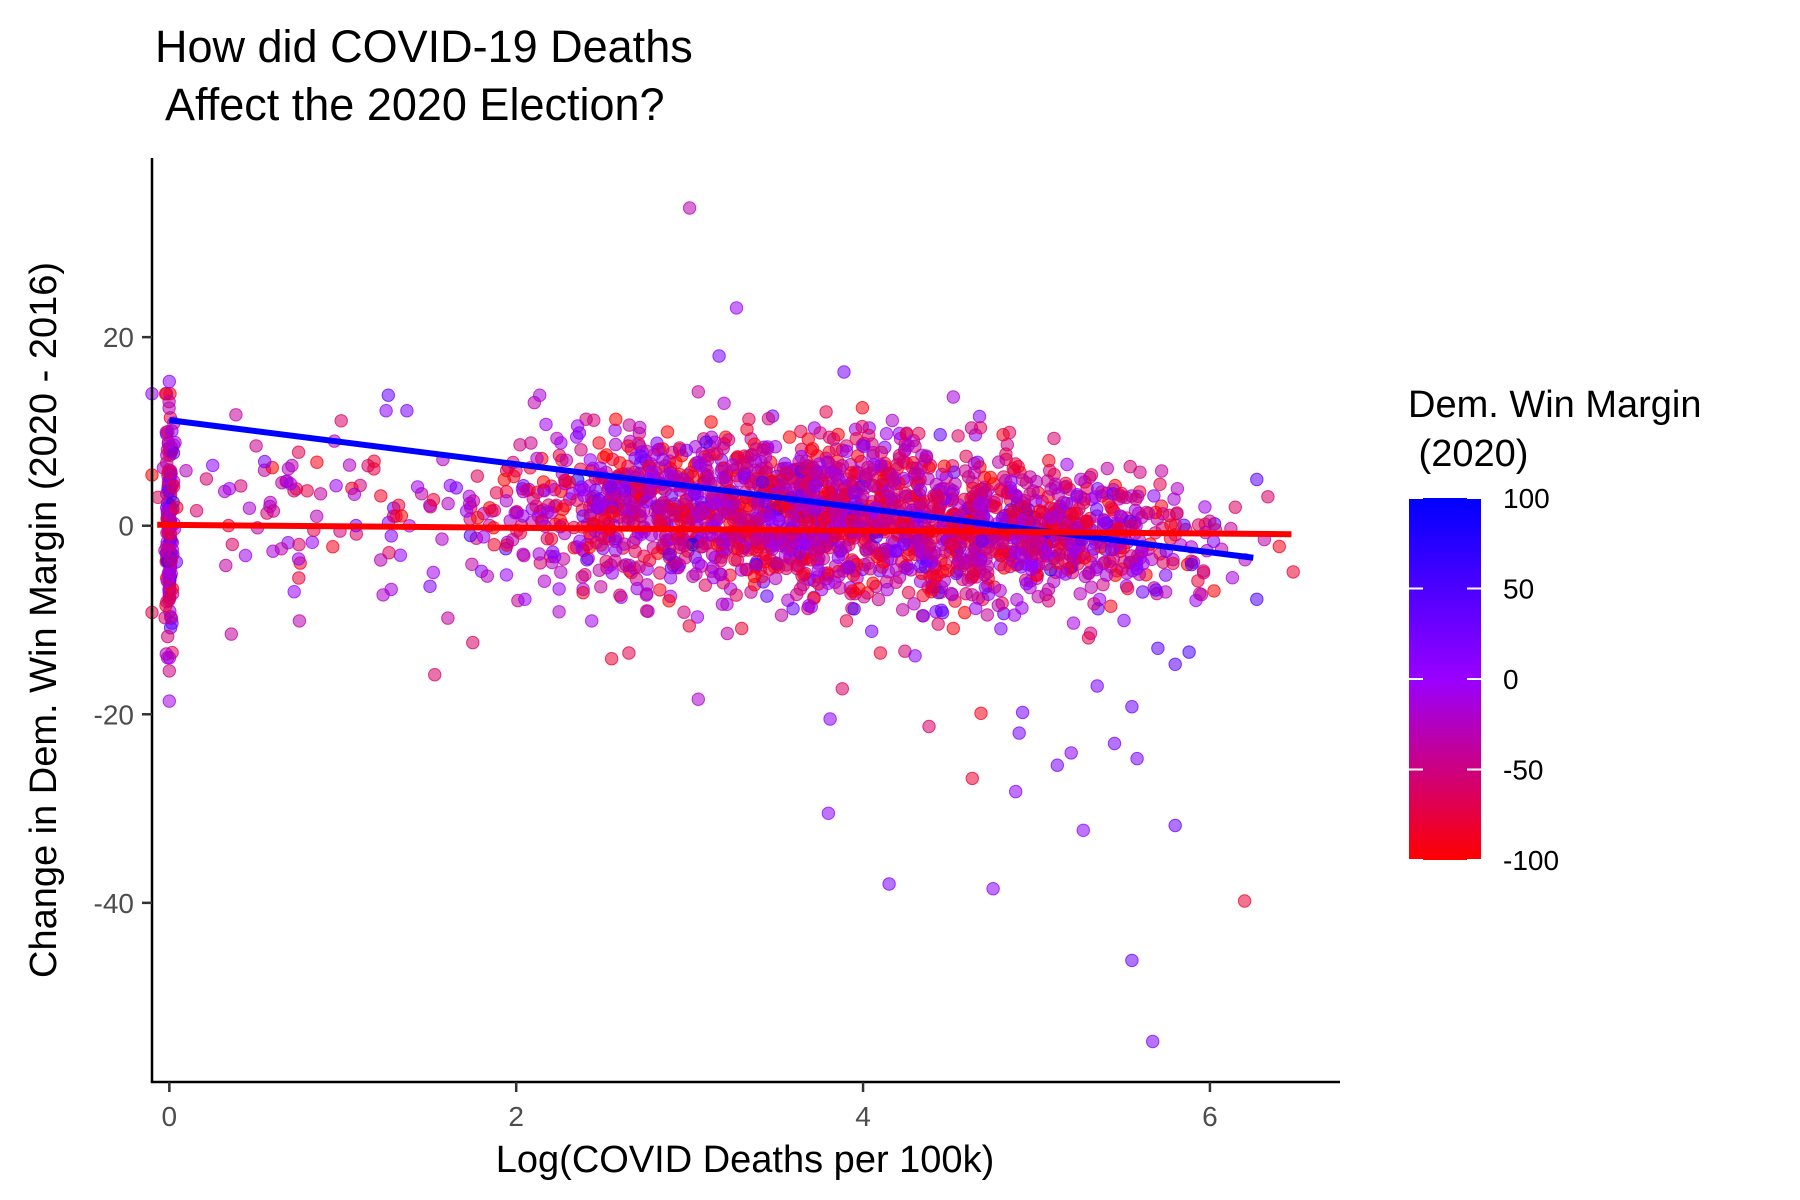 The image size is (1800, 1200). Describe the element at coordinates (1526, 498) in the screenshot. I see `colorbar-tick-label: 100` at that location.